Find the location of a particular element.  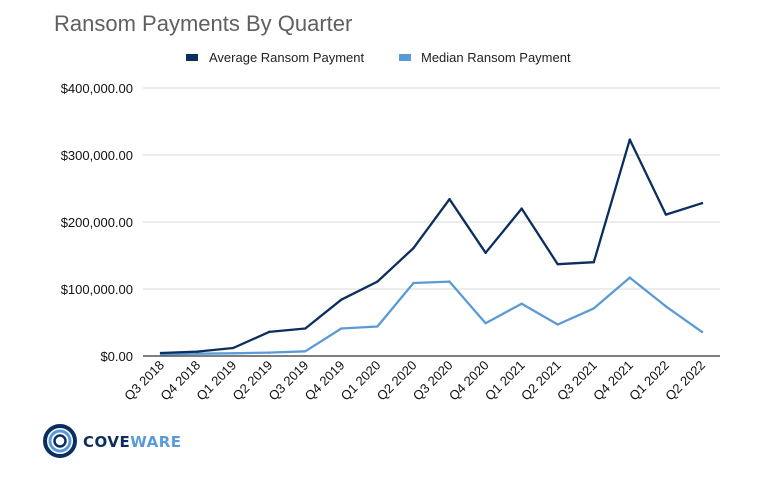

y-tick-label: $0.00 is located at coordinates (116, 356).